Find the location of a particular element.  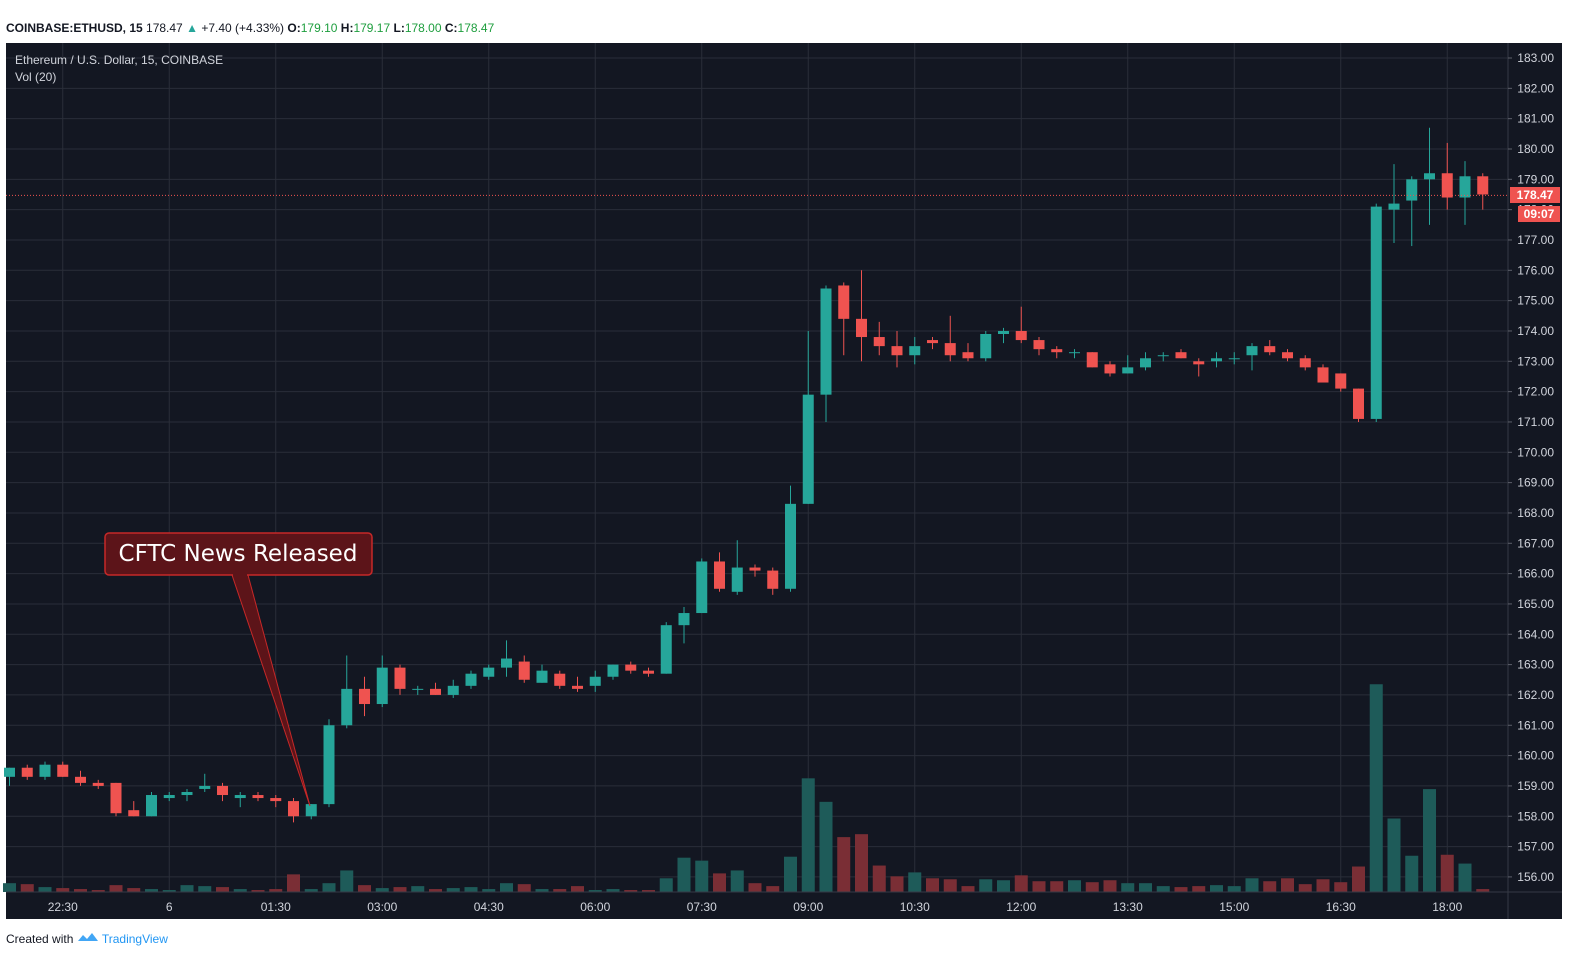

price-tick-label: 171.00 is located at coordinates (1535, 422).